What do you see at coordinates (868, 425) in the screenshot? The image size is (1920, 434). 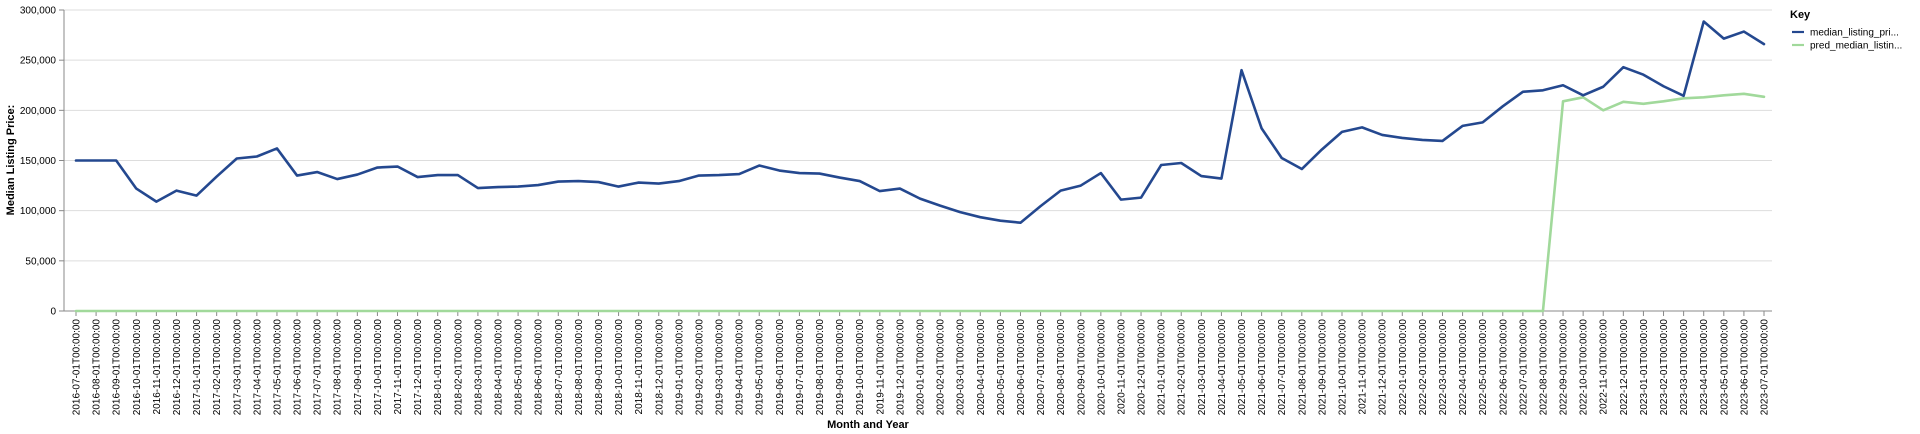 I see `x-axis-title: Month and Year` at bounding box center [868, 425].